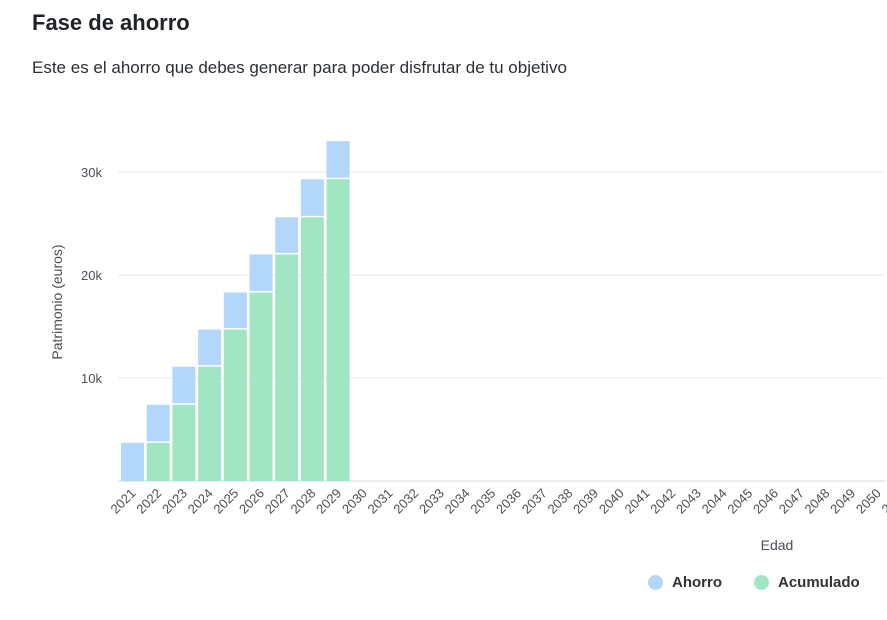 Image resolution: width=887 pixels, height=620 pixels. I want to click on x-tick-label: 2051, so click(883, 501).